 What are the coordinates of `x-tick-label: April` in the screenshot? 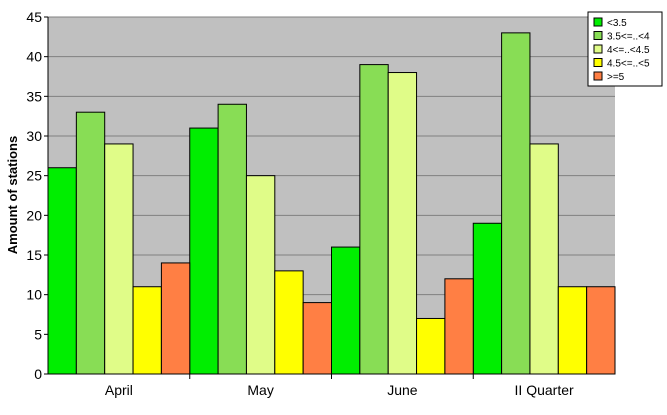 It's located at (119, 390).